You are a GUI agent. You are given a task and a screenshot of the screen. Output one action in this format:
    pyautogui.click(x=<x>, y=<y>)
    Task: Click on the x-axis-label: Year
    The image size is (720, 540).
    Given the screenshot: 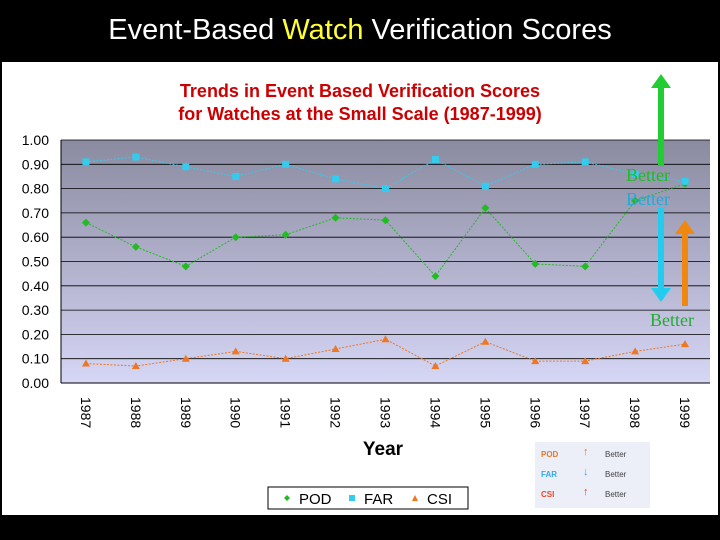 What is the action you would take?
    pyautogui.click(x=383, y=449)
    